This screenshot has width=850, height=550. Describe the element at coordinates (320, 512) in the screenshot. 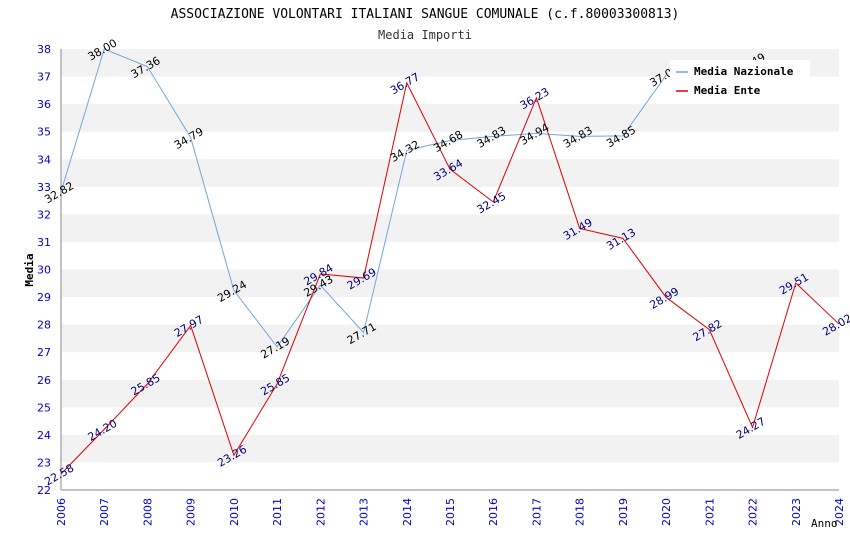

I see `x-tick-label: 2012` at that location.